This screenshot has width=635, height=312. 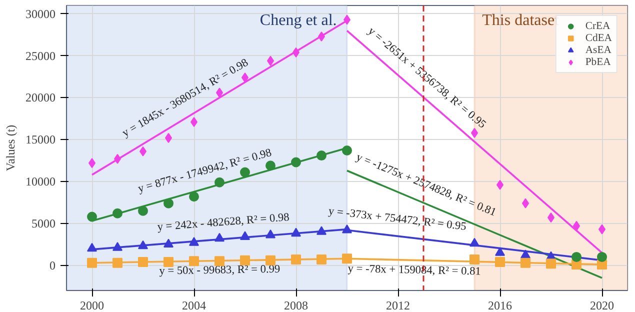 I want to click on y-axis-title: Values (t), so click(x=11, y=148).